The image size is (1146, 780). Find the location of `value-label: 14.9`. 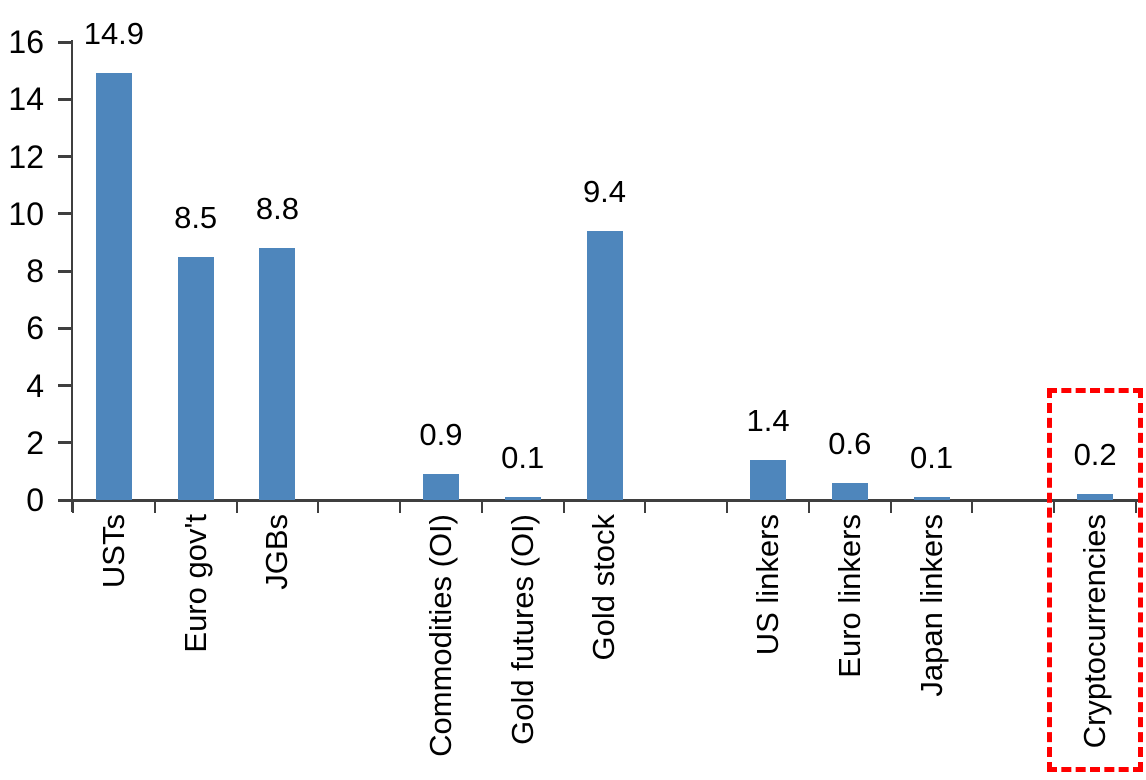

value-label: 14.9 is located at coordinates (114, 34).